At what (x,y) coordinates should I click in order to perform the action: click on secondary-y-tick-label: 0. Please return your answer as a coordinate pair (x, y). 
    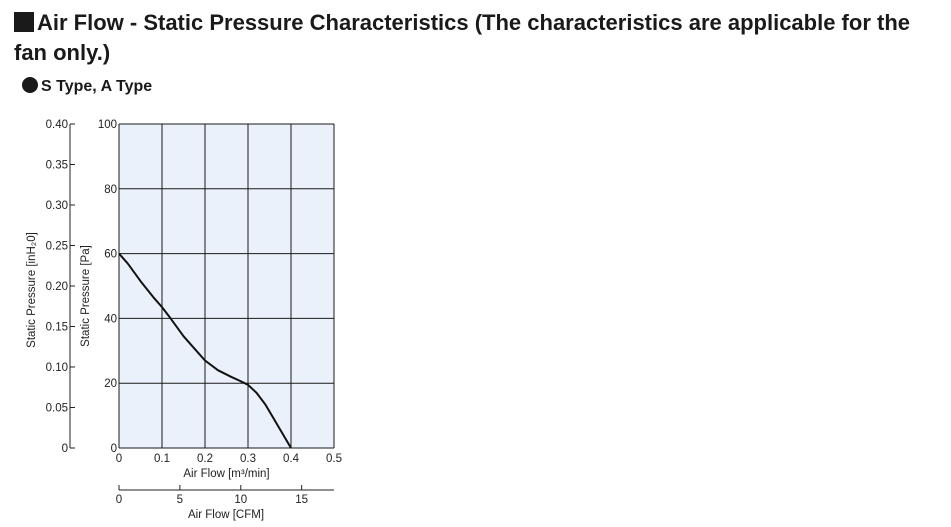
    Looking at the image, I should click on (65, 449).